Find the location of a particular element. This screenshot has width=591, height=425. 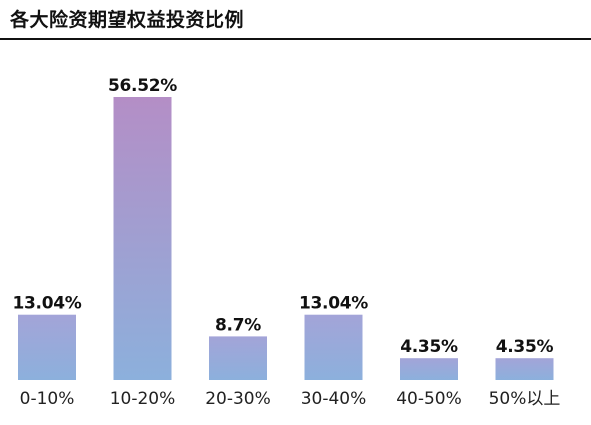

category-labels-layer: 0-10% 10-20% 20-30% 30-40% 40-50% 50%以上 is located at coordinates (290, 399).